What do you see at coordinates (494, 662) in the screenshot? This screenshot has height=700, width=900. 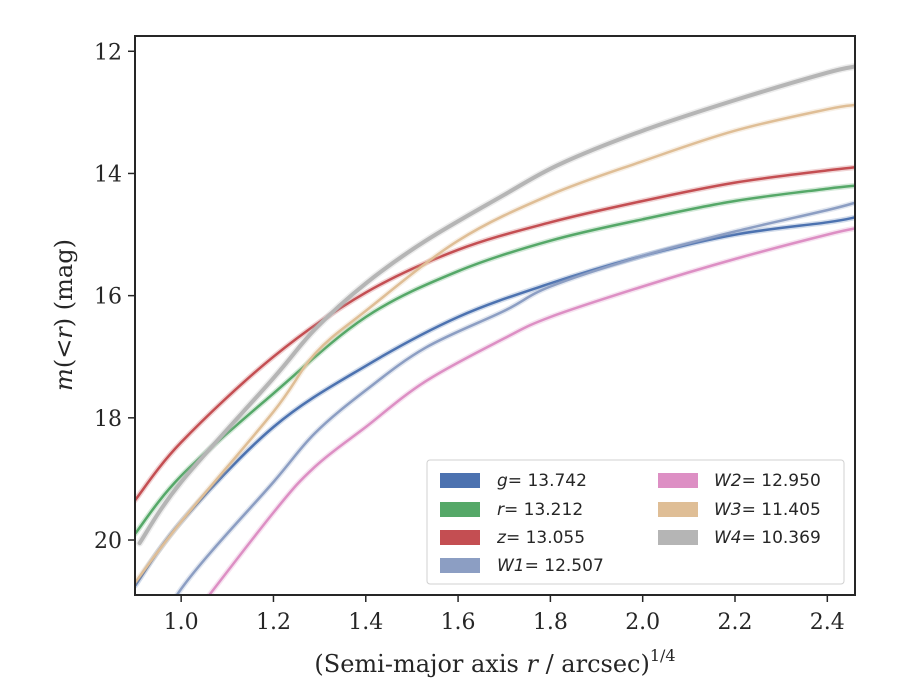 I see `x-axis-title: (Semi-major axis r / arcsec)1/4` at bounding box center [494, 662].